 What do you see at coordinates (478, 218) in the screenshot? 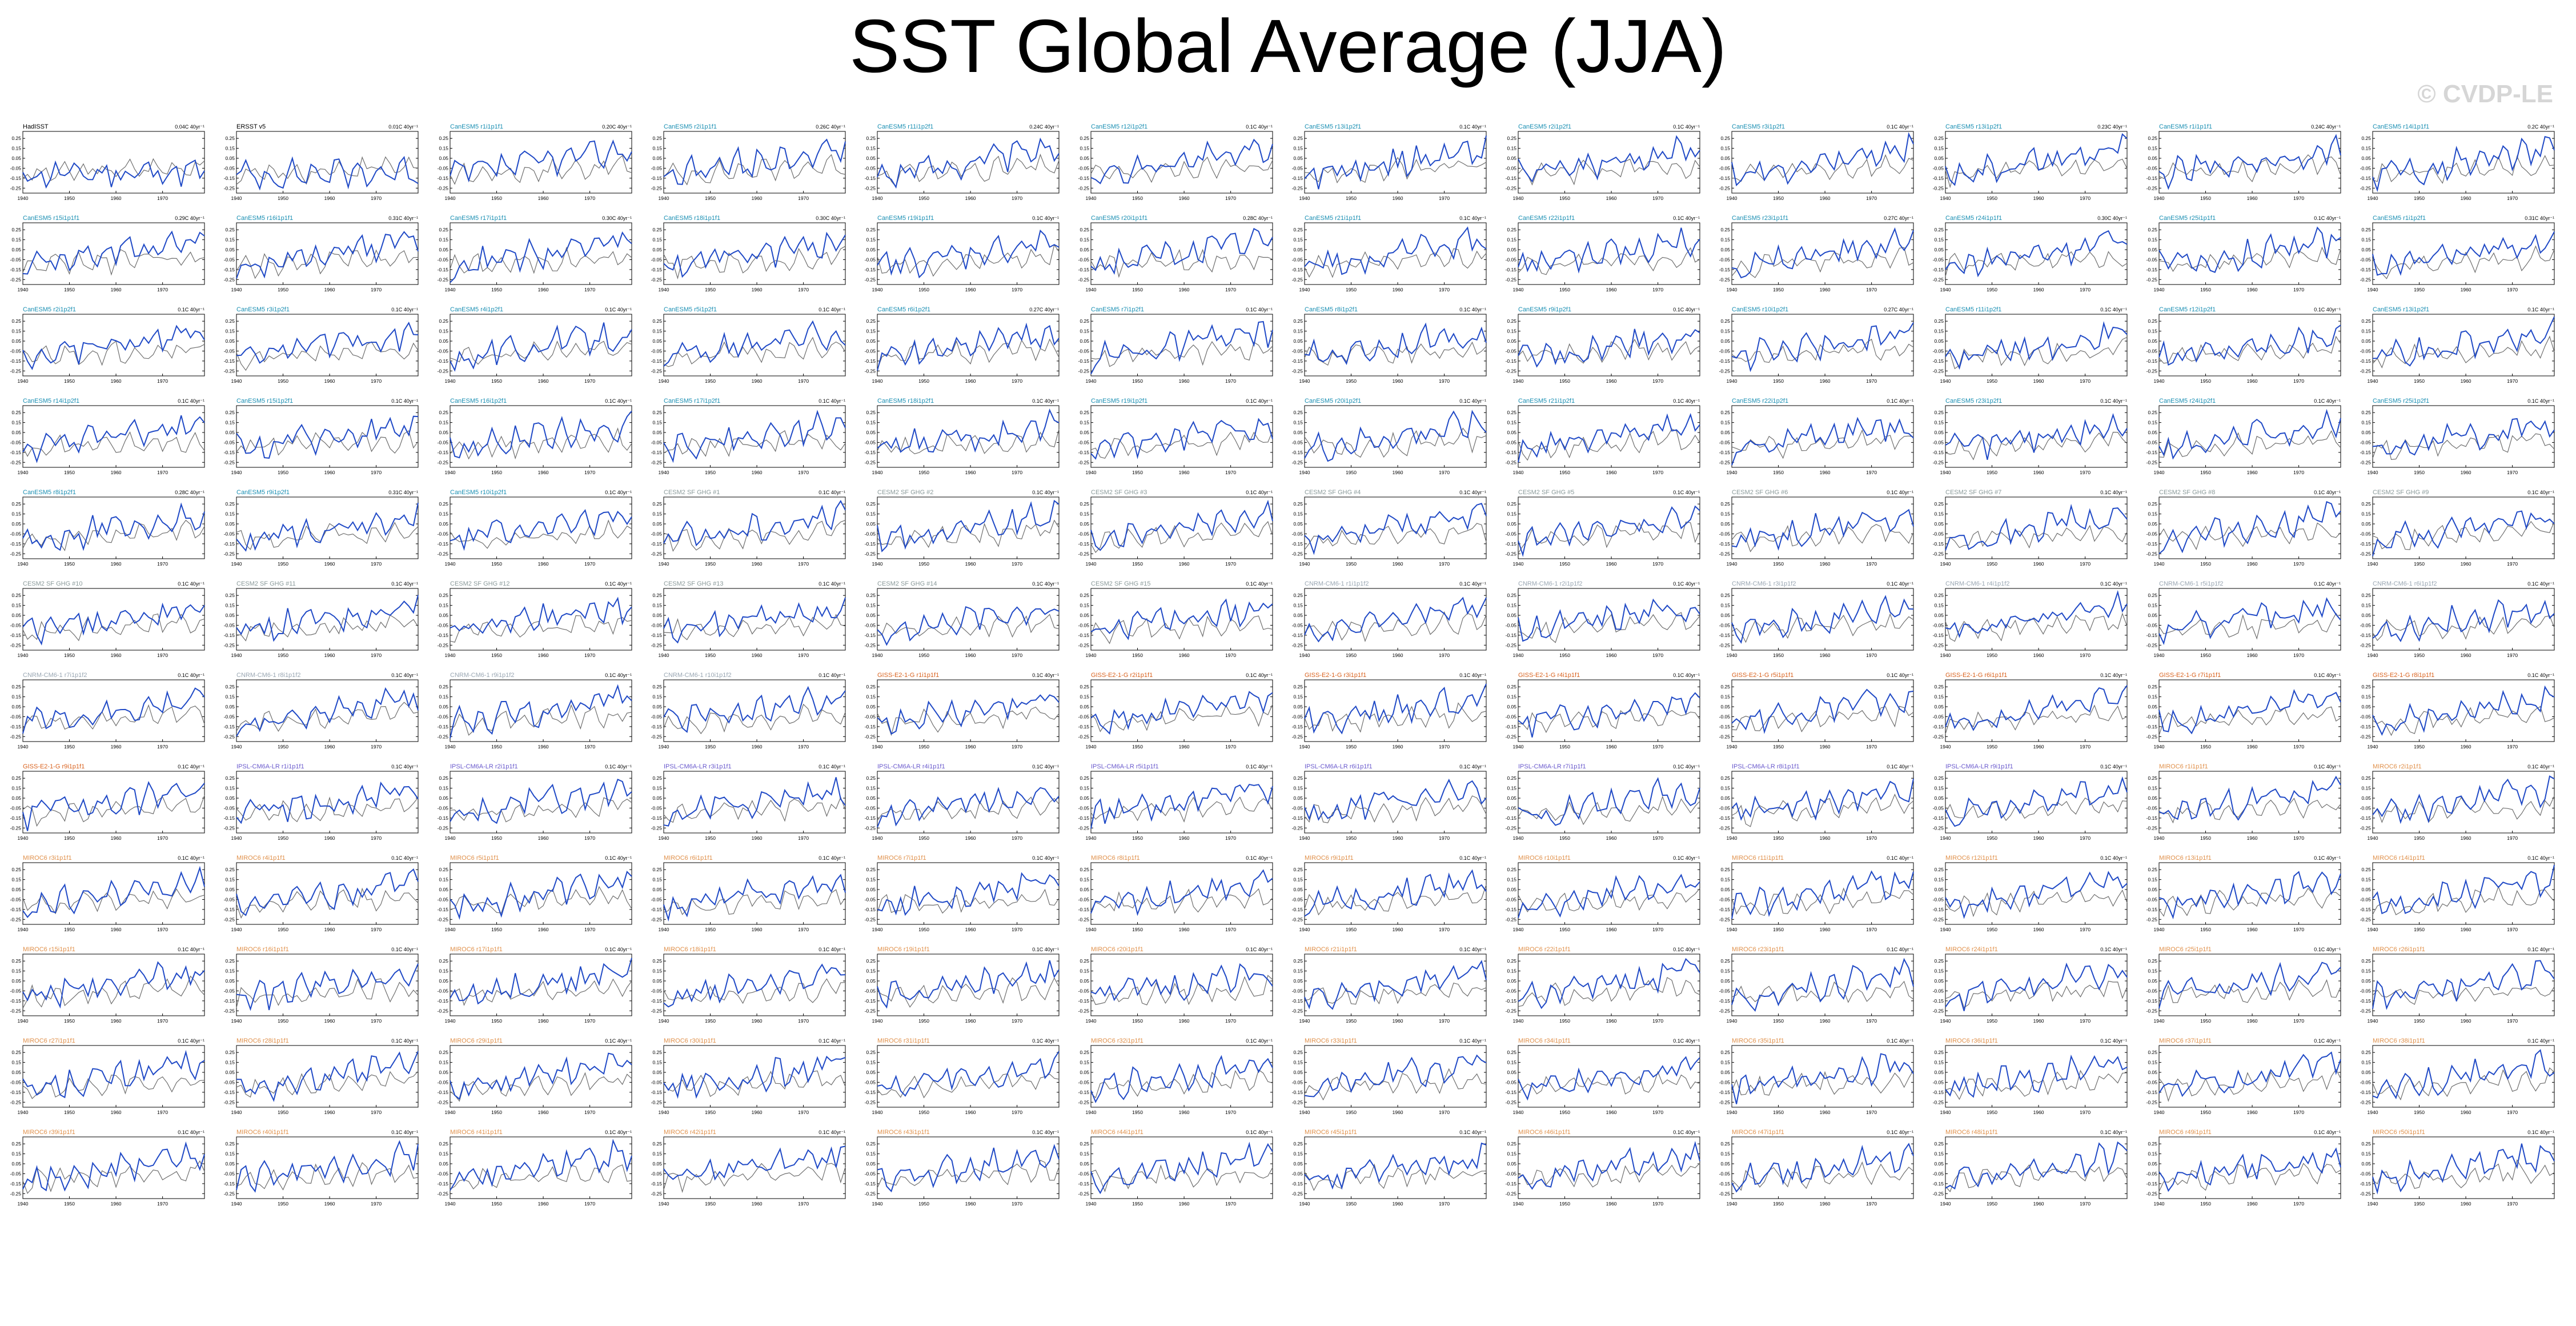
I see `panel-title: CanESM5 r17i1p1f1` at bounding box center [478, 218].